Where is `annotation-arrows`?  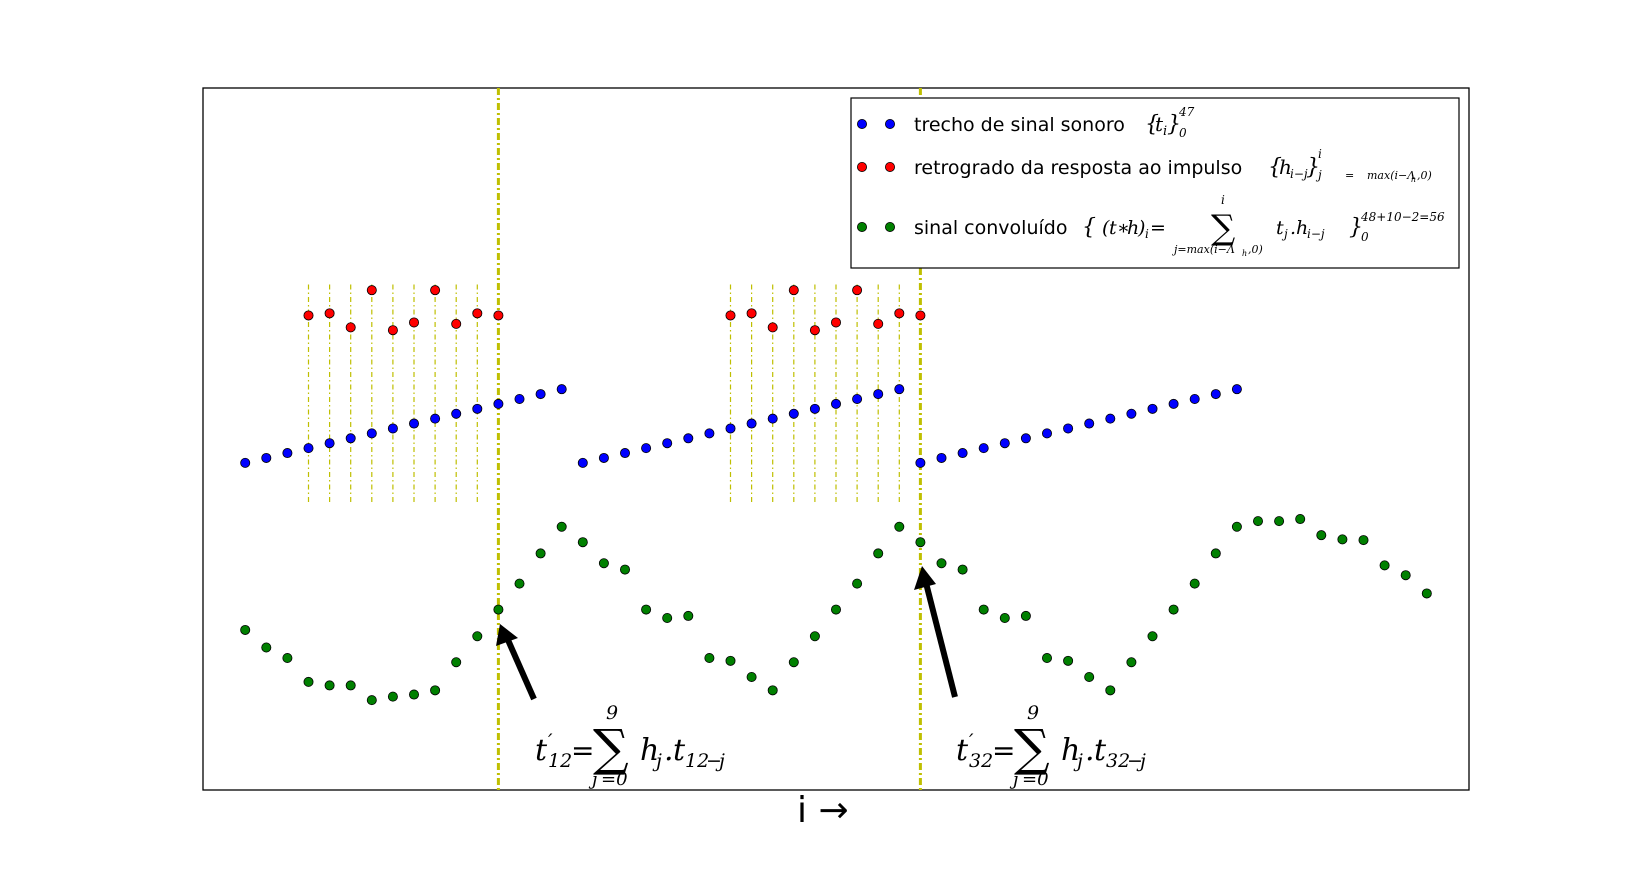 annotation-arrows is located at coordinates (727, 633).